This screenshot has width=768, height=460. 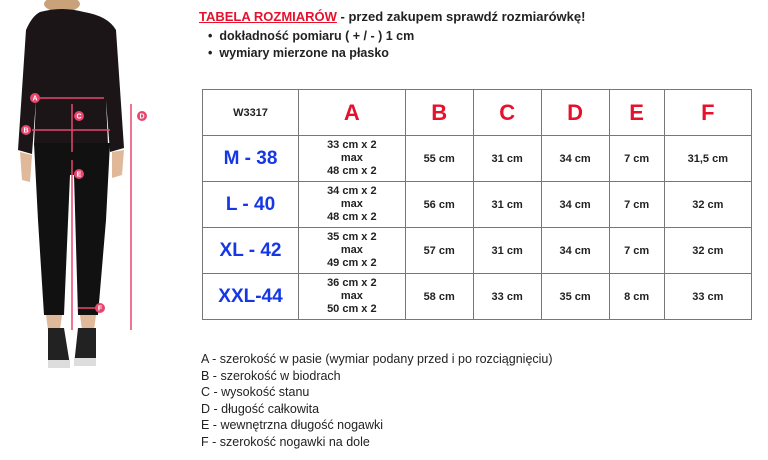 What do you see at coordinates (439, 250) in the screenshot?
I see `table-cell: 57 cm` at bounding box center [439, 250].